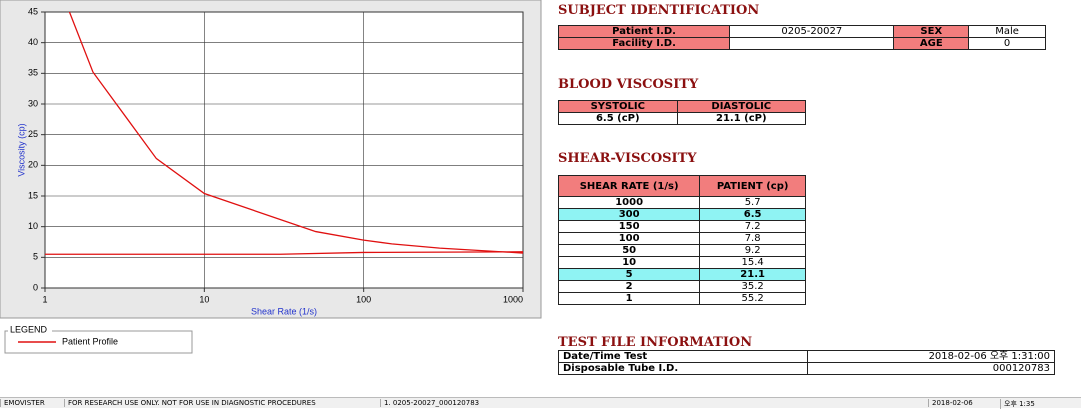 The height and width of the screenshot is (409, 1081). What do you see at coordinates (629, 274) in the screenshot?
I see `cell: 5` at bounding box center [629, 274].